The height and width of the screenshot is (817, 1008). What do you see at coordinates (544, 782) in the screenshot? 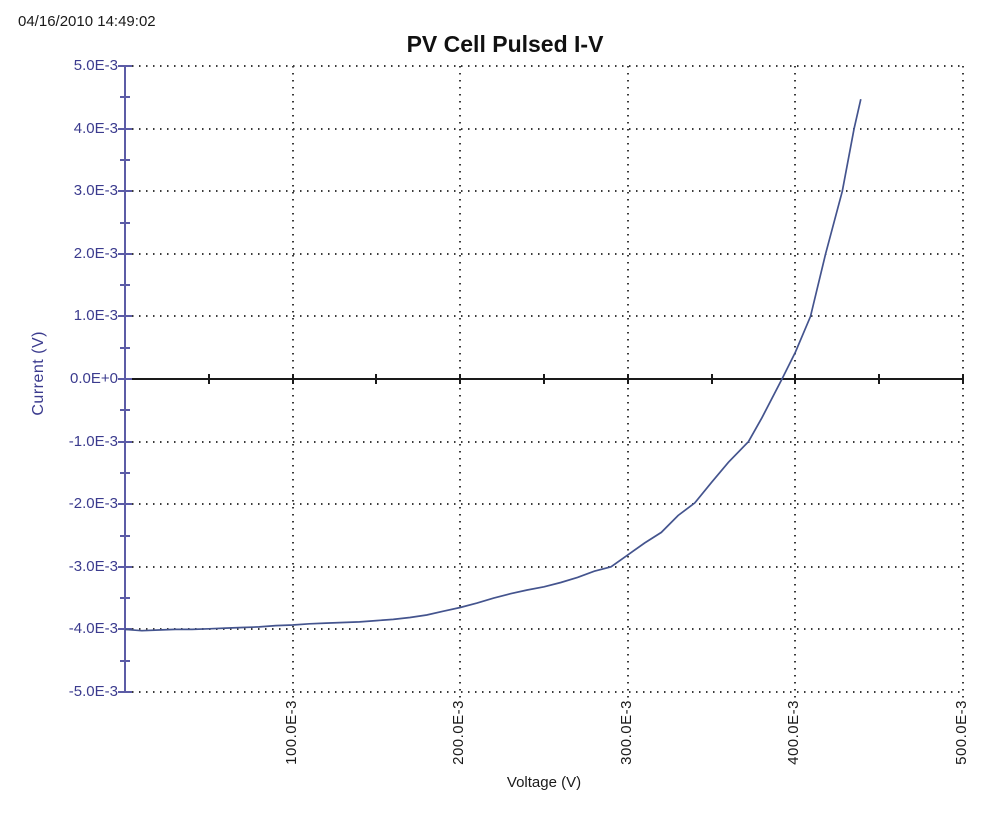
I see `x-axis-title: Voltage (V)` at bounding box center [544, 782].